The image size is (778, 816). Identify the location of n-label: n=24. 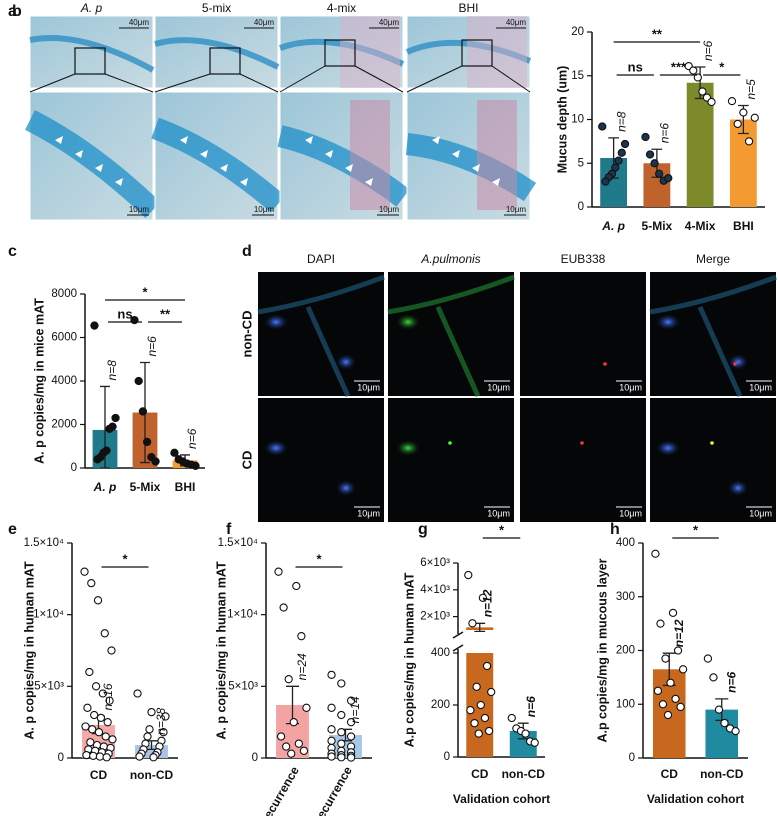
(302, 666).